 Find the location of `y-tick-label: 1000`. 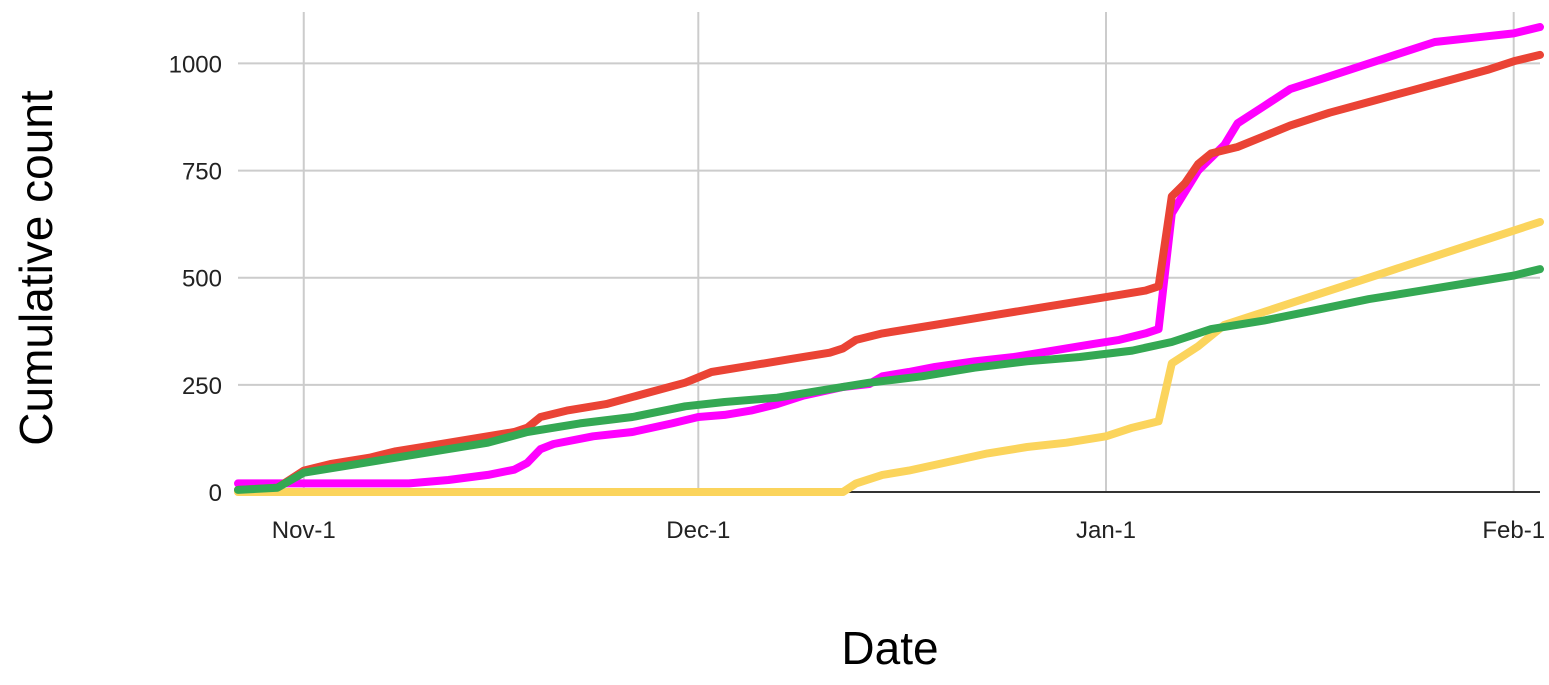

y-tick-label: 1000 is located at coordinates (195, 64).